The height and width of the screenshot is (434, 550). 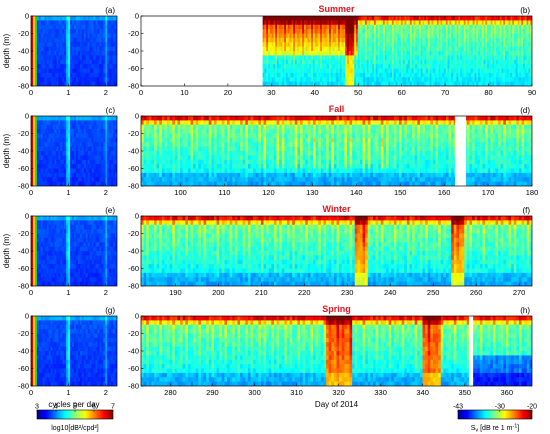 I want to click on panel-e-ytick-2: -40, so click(x=23, y=251).